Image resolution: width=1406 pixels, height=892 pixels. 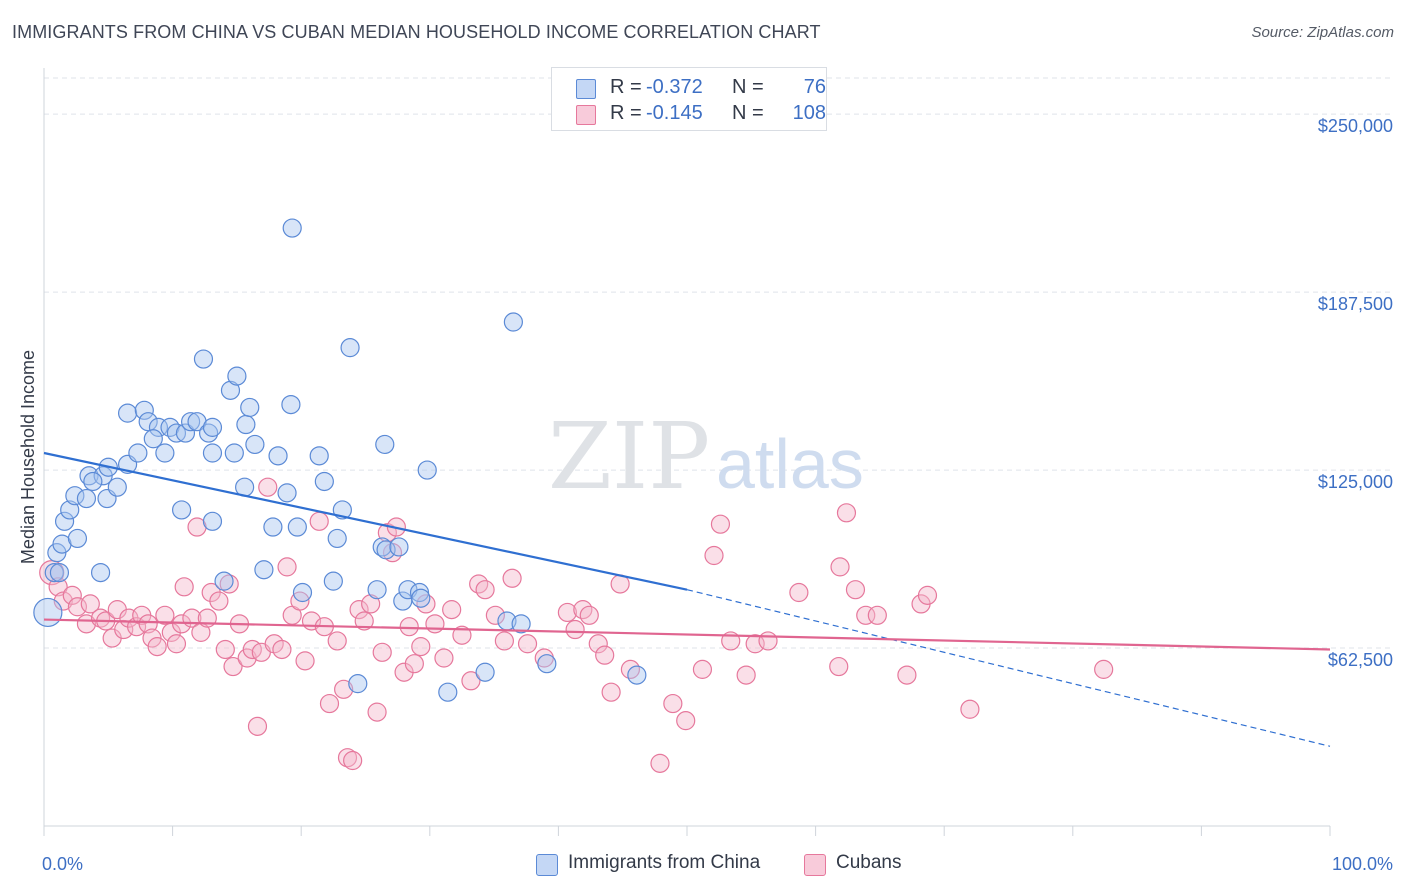 I want to click on legend-swatch-china, so click(x=547, y=865).